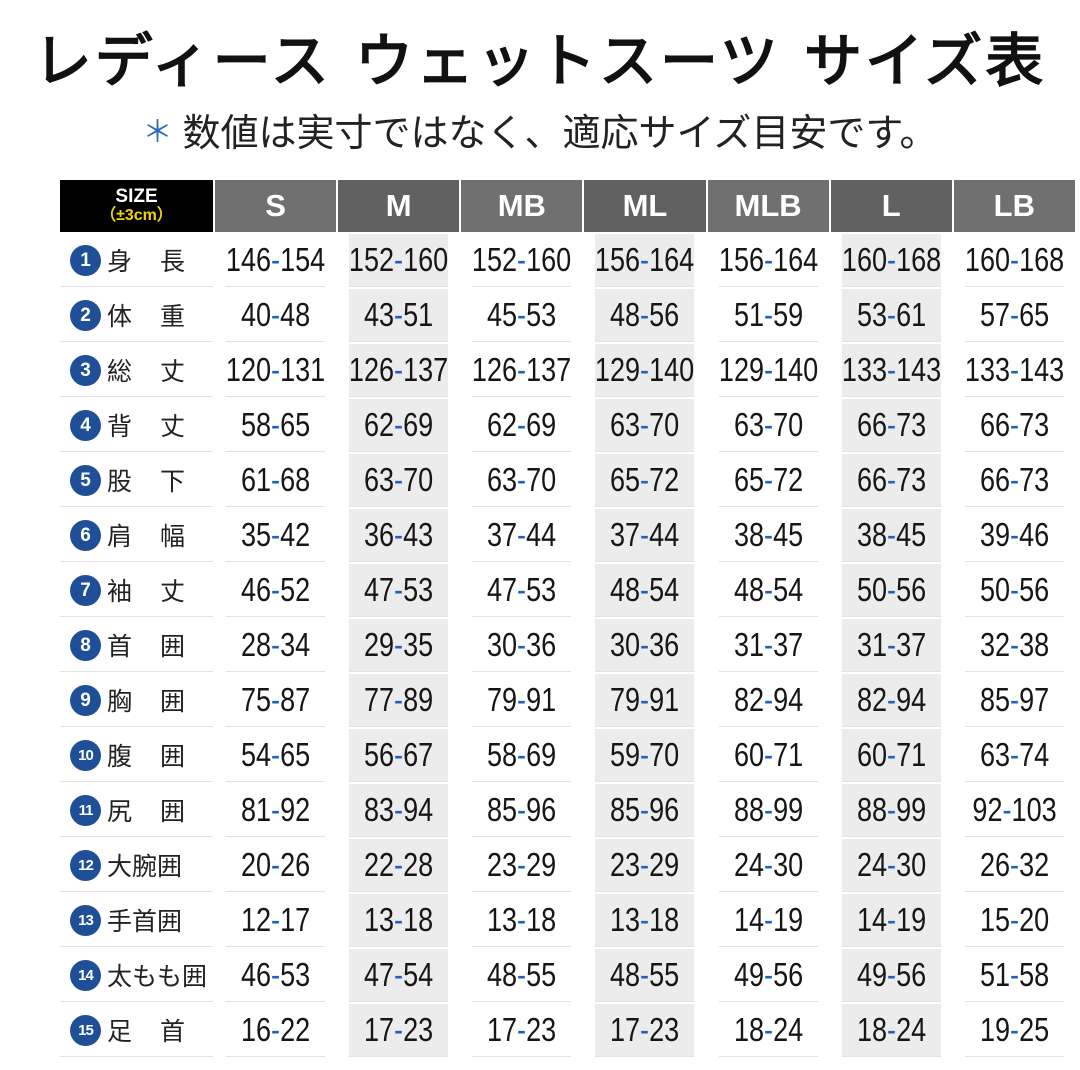 The image size is (1080, 1070). Describe the element at coordinates (522, 206) in the screenshot. I see `column-header-mb: MB` at that location.